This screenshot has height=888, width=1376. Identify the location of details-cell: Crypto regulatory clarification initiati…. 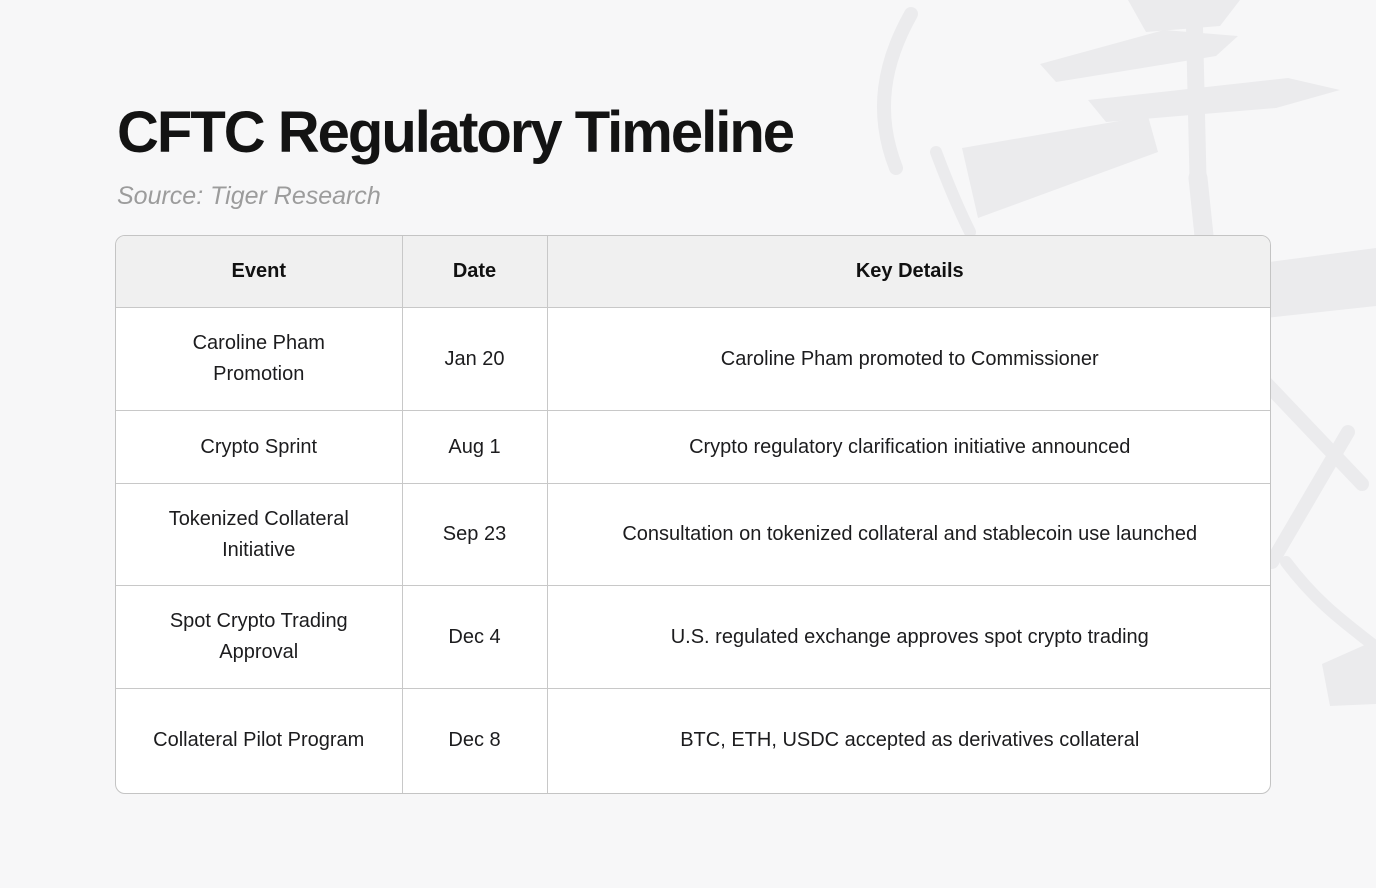
(908, 447).